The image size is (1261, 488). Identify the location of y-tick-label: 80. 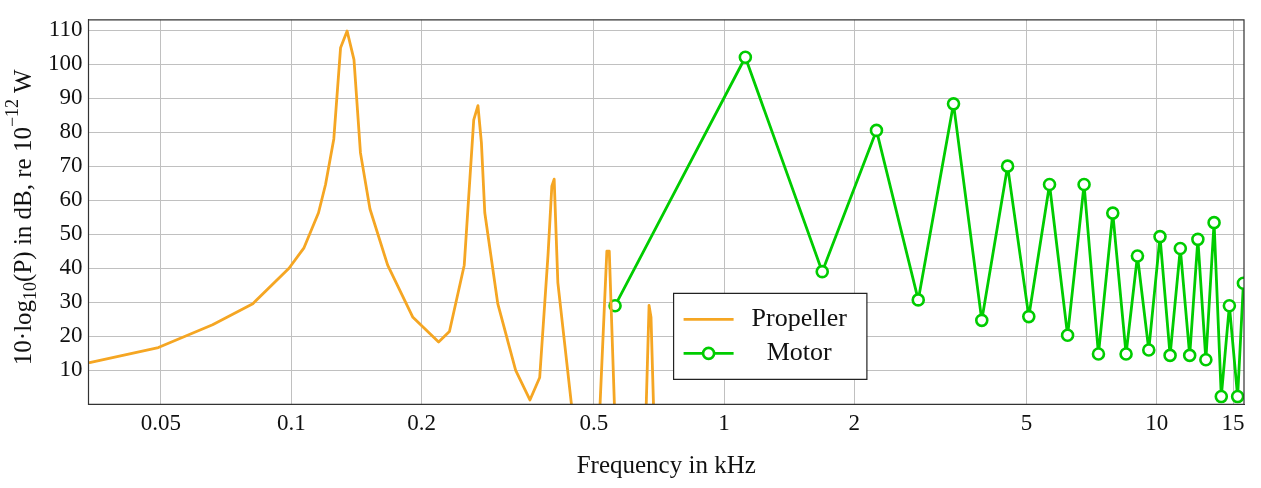
(71, 131).